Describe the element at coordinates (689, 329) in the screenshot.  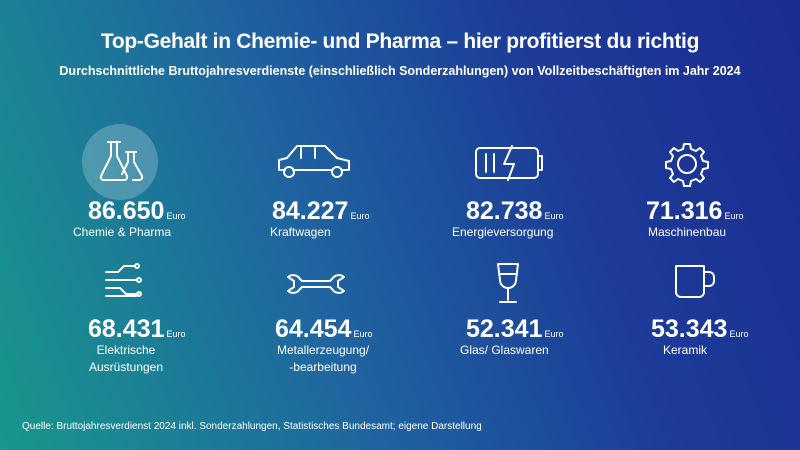
I see `value: 53.343` at that location.